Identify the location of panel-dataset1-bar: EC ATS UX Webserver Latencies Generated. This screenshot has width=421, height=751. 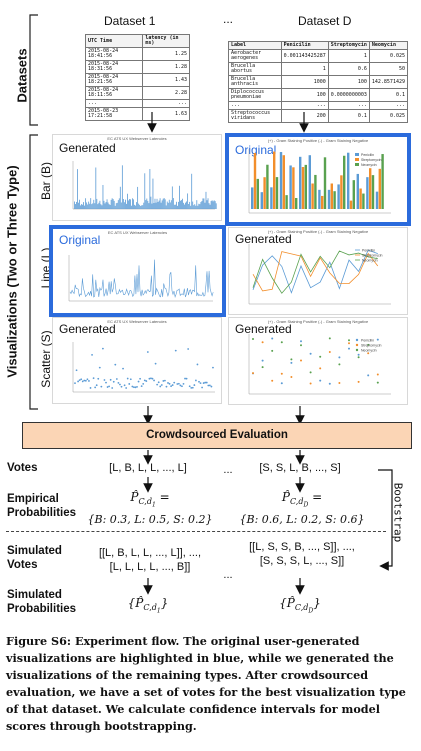
(137, 177).